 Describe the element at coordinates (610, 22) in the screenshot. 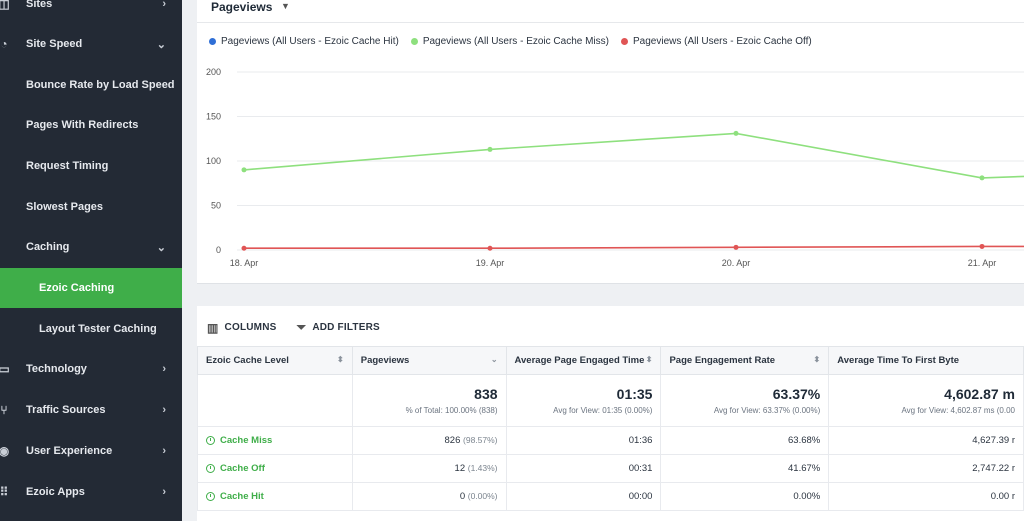

I see `divider` at that location.